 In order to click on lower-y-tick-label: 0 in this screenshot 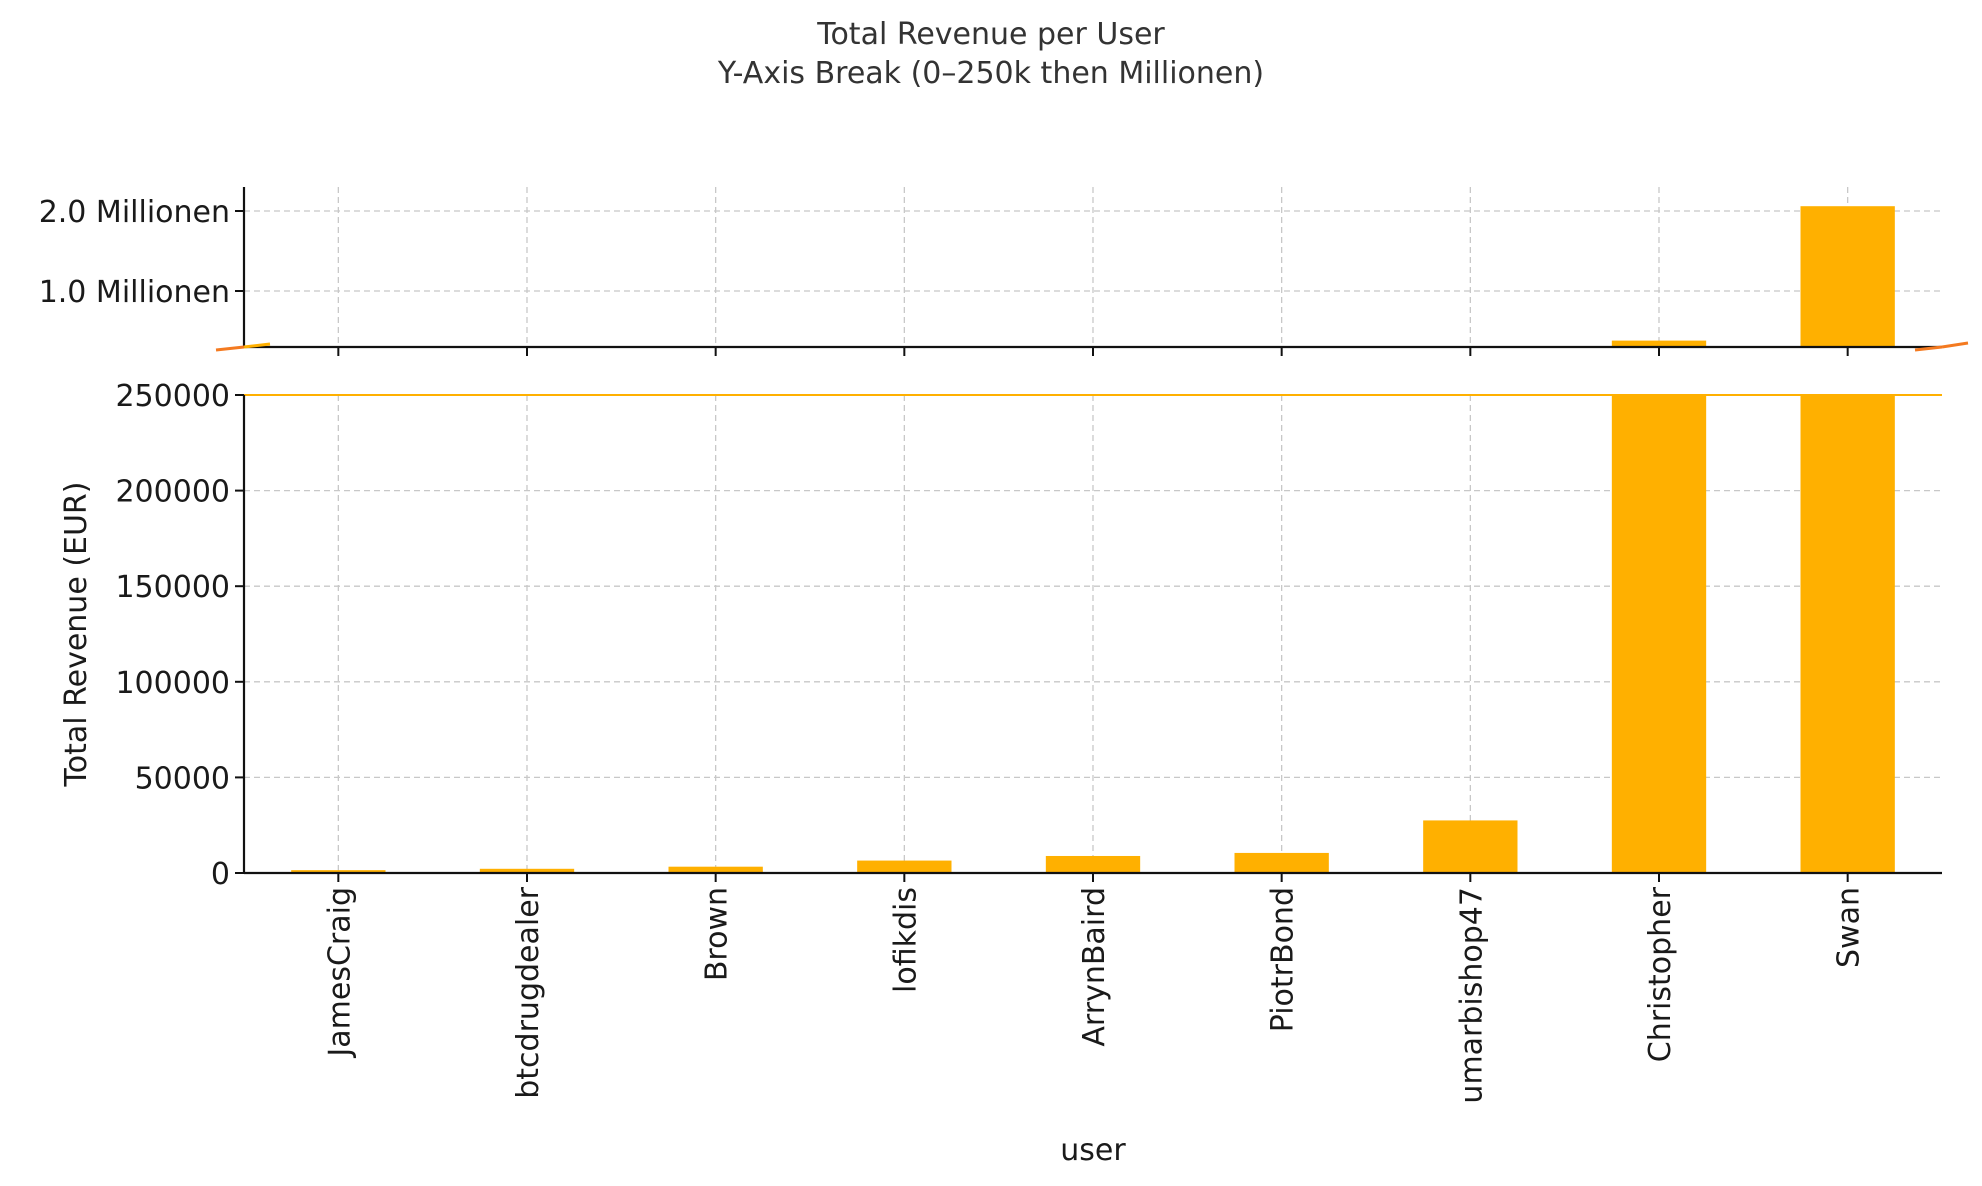, I will do `click(220, 874)`.